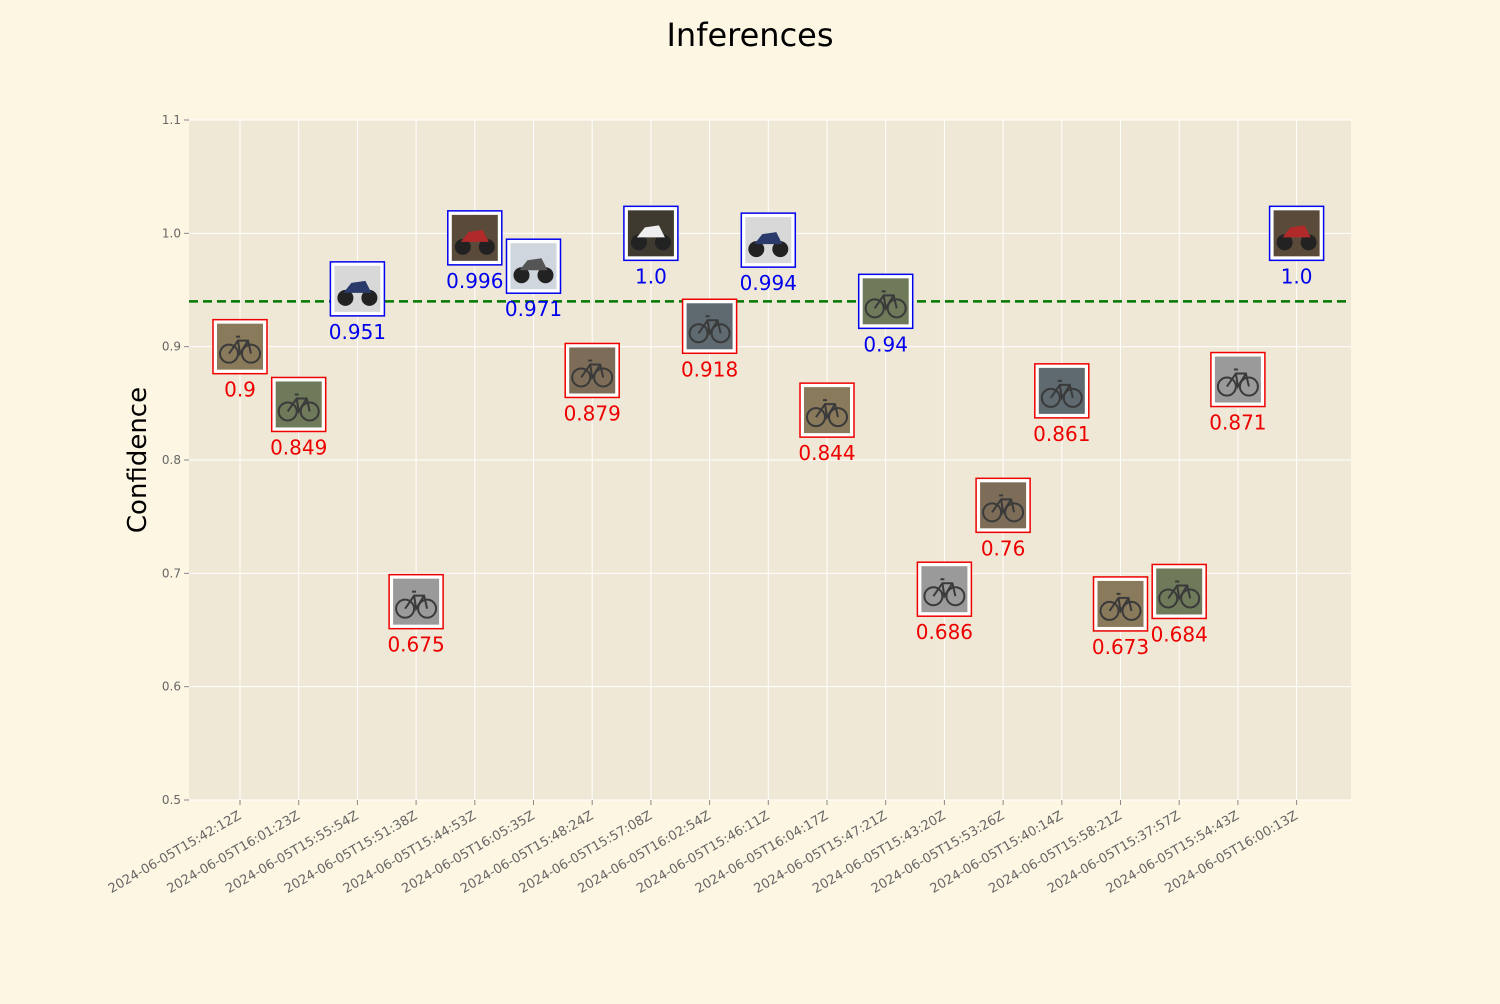 The width and height of the screenshot is (1500, 1004). What do you see at coordinates (171, 460) in the screenshot?
I see `y-tick-label: 0.8` at bounding box center [171, 460].